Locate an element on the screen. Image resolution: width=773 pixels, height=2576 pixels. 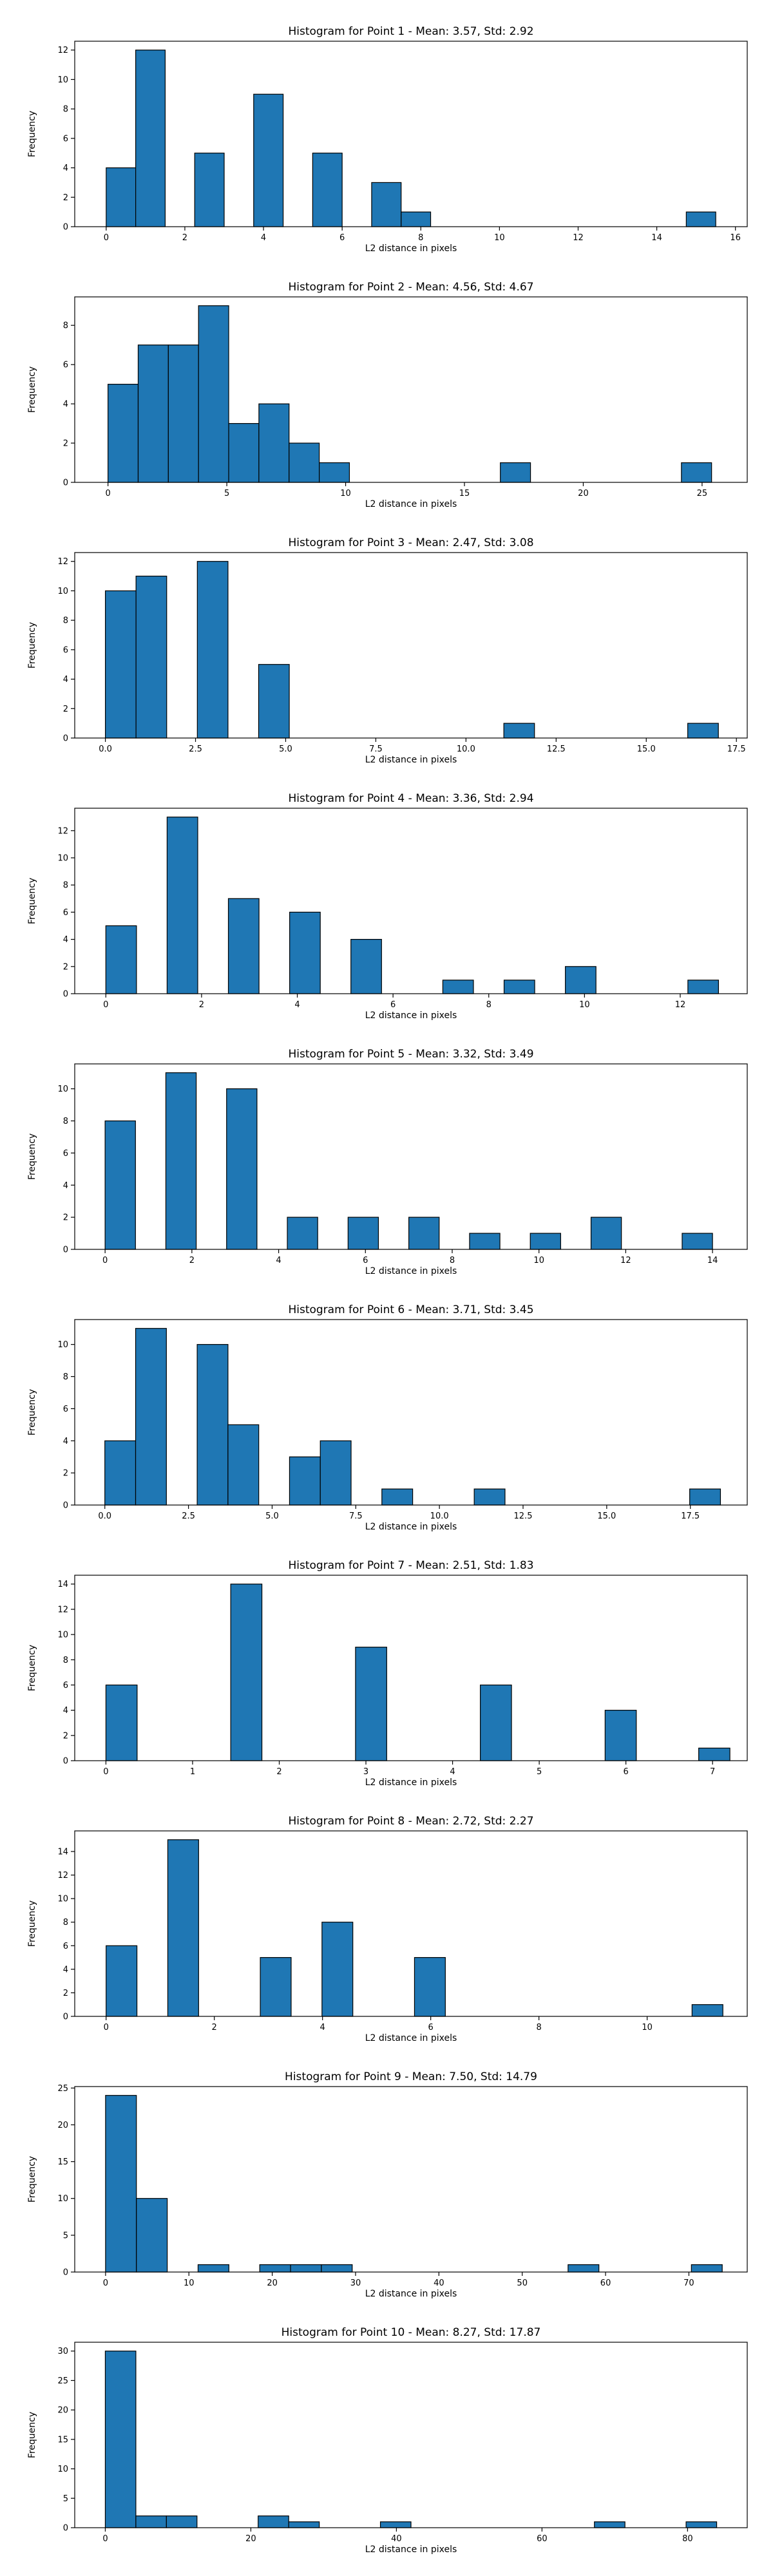
x-tick-label: 15.0 is located at coordinates (646, 749).